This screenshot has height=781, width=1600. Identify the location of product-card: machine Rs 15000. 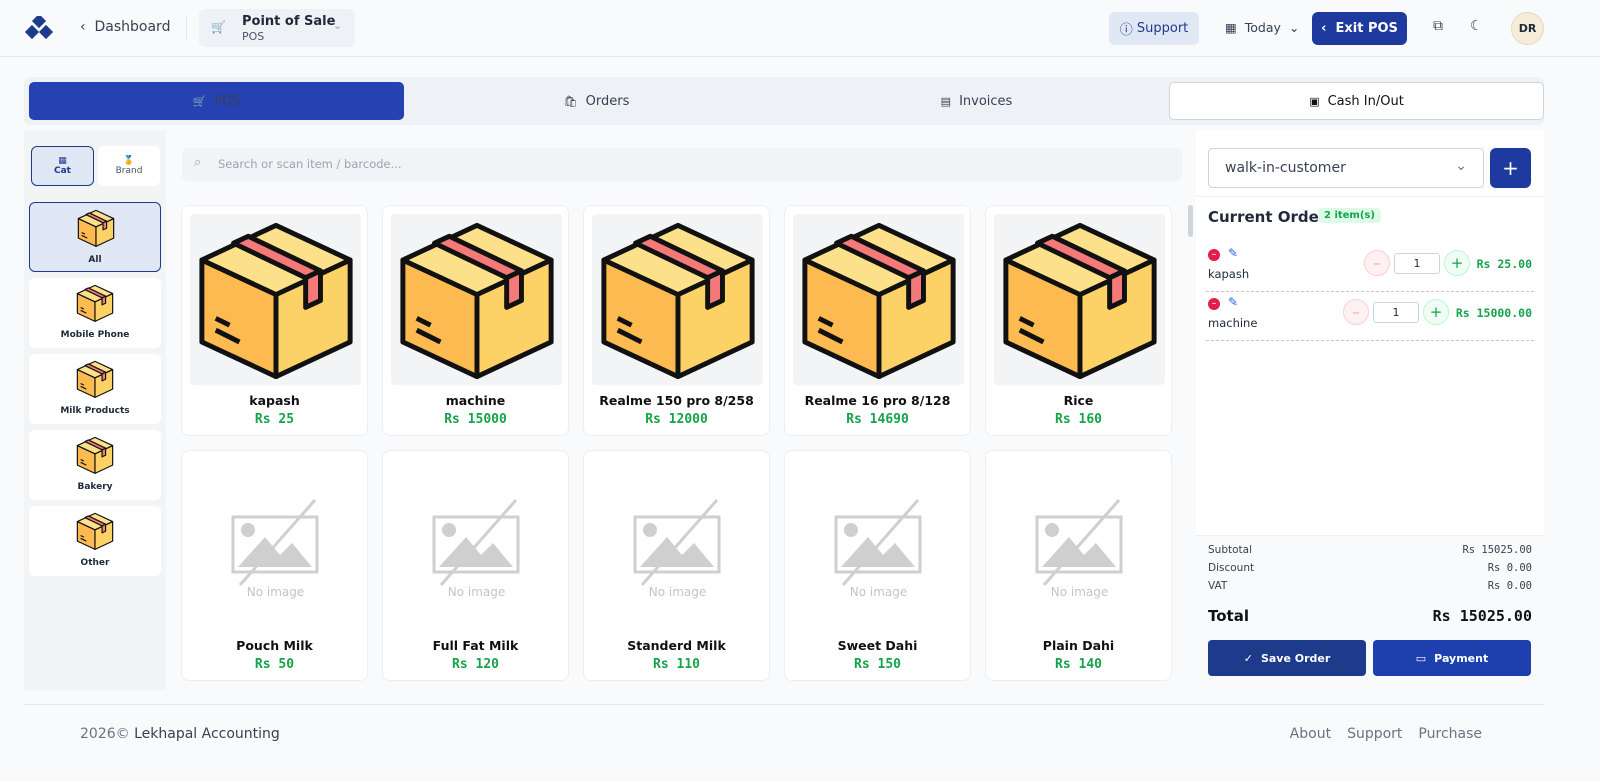
(475, 320).